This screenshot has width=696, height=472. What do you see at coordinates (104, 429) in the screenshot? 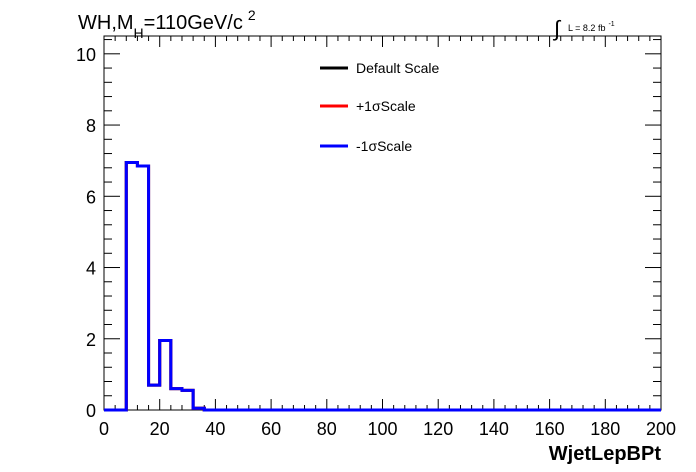
I see `x-tick-label: 0` at bounding box center [104, 429].